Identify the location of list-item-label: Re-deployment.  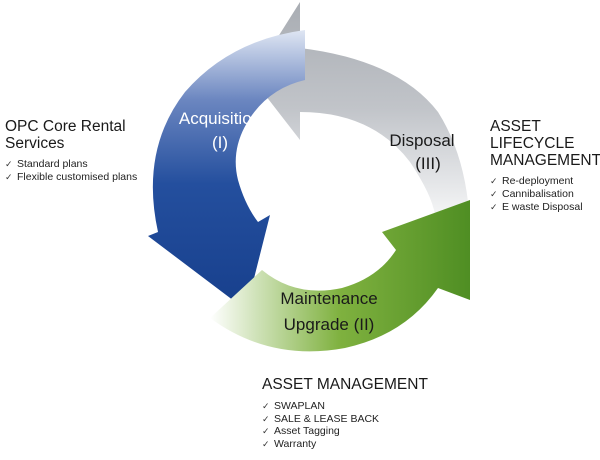
(538, 181).